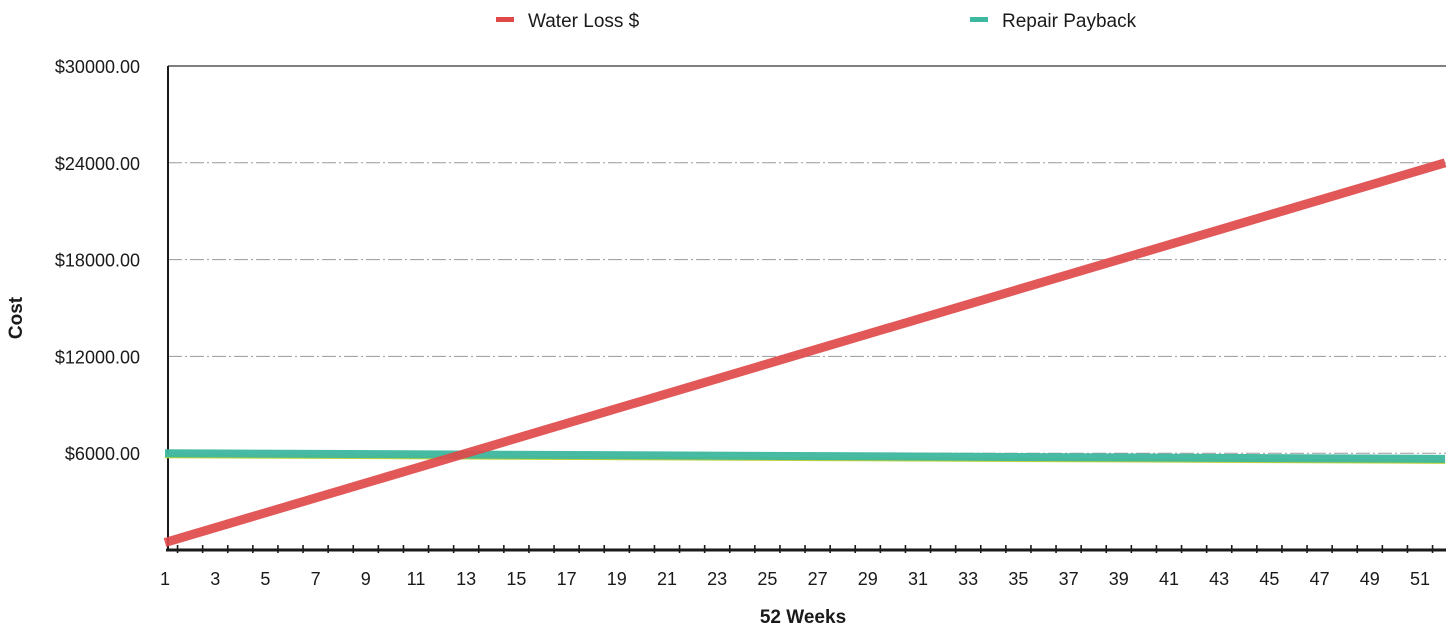 This screenshot has width=1453, height=633. I want to click on x-tick-label: 27, so click(818, 579).